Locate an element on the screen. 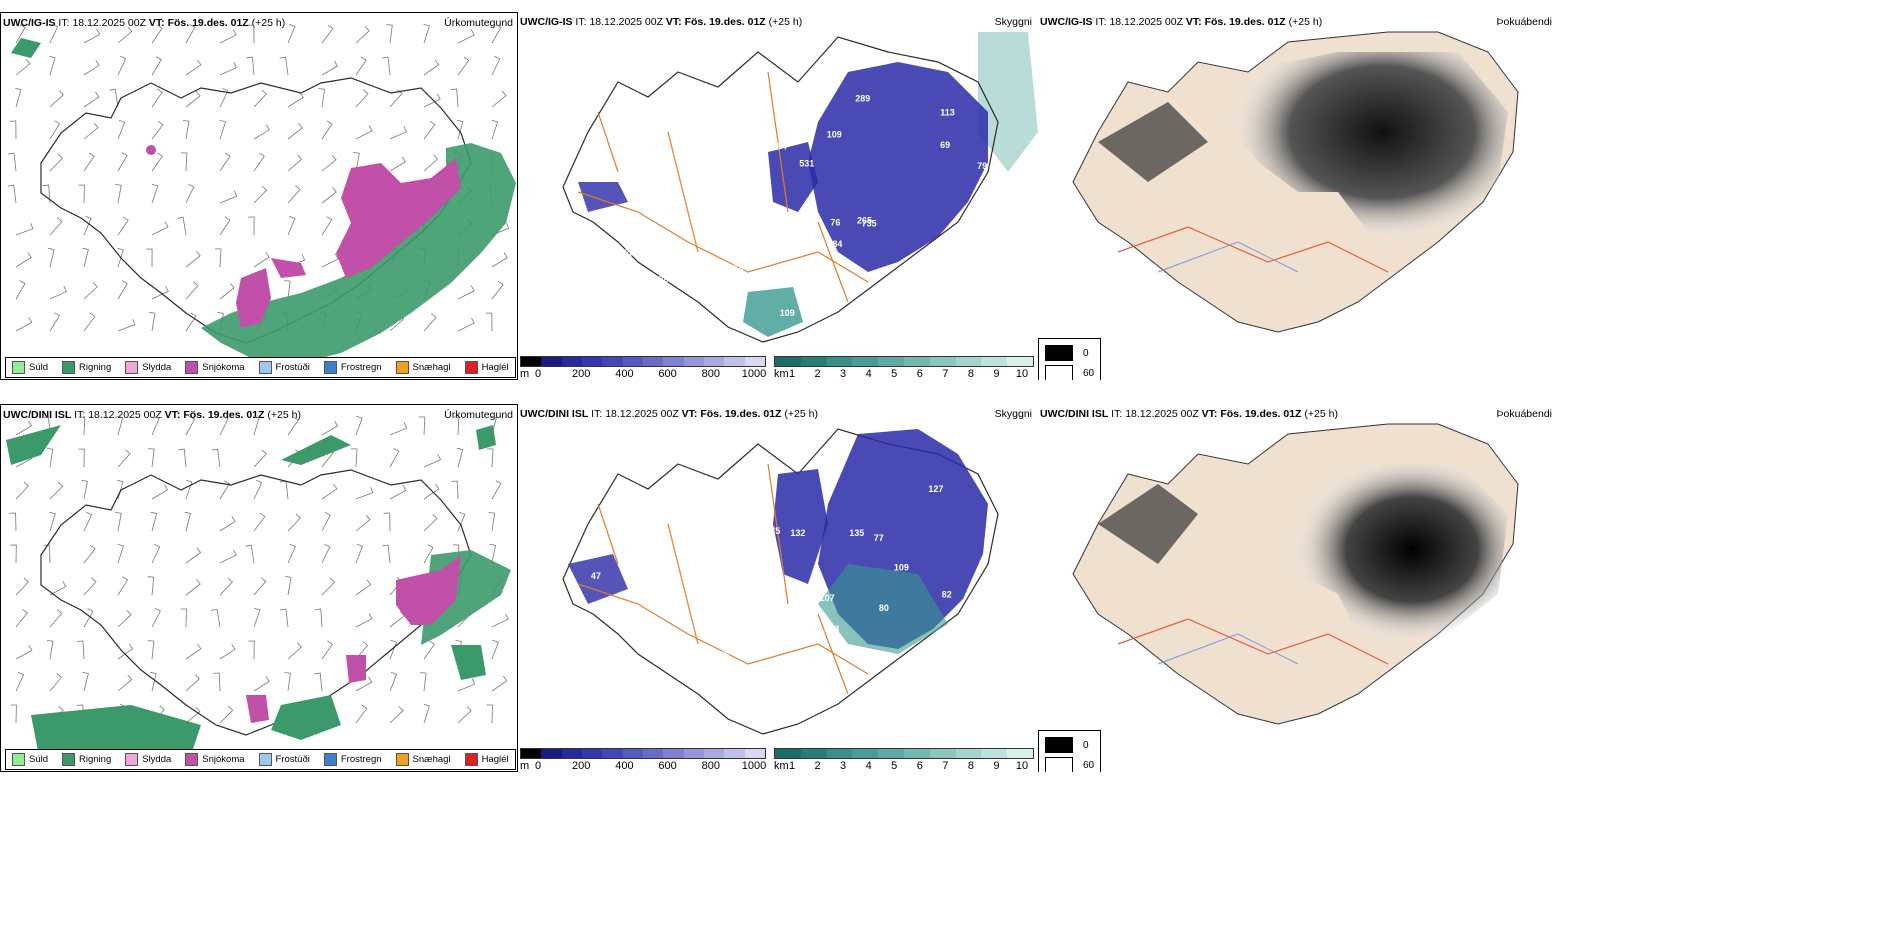  cloud-height-label: 357 is located at coordinates (745, 172).